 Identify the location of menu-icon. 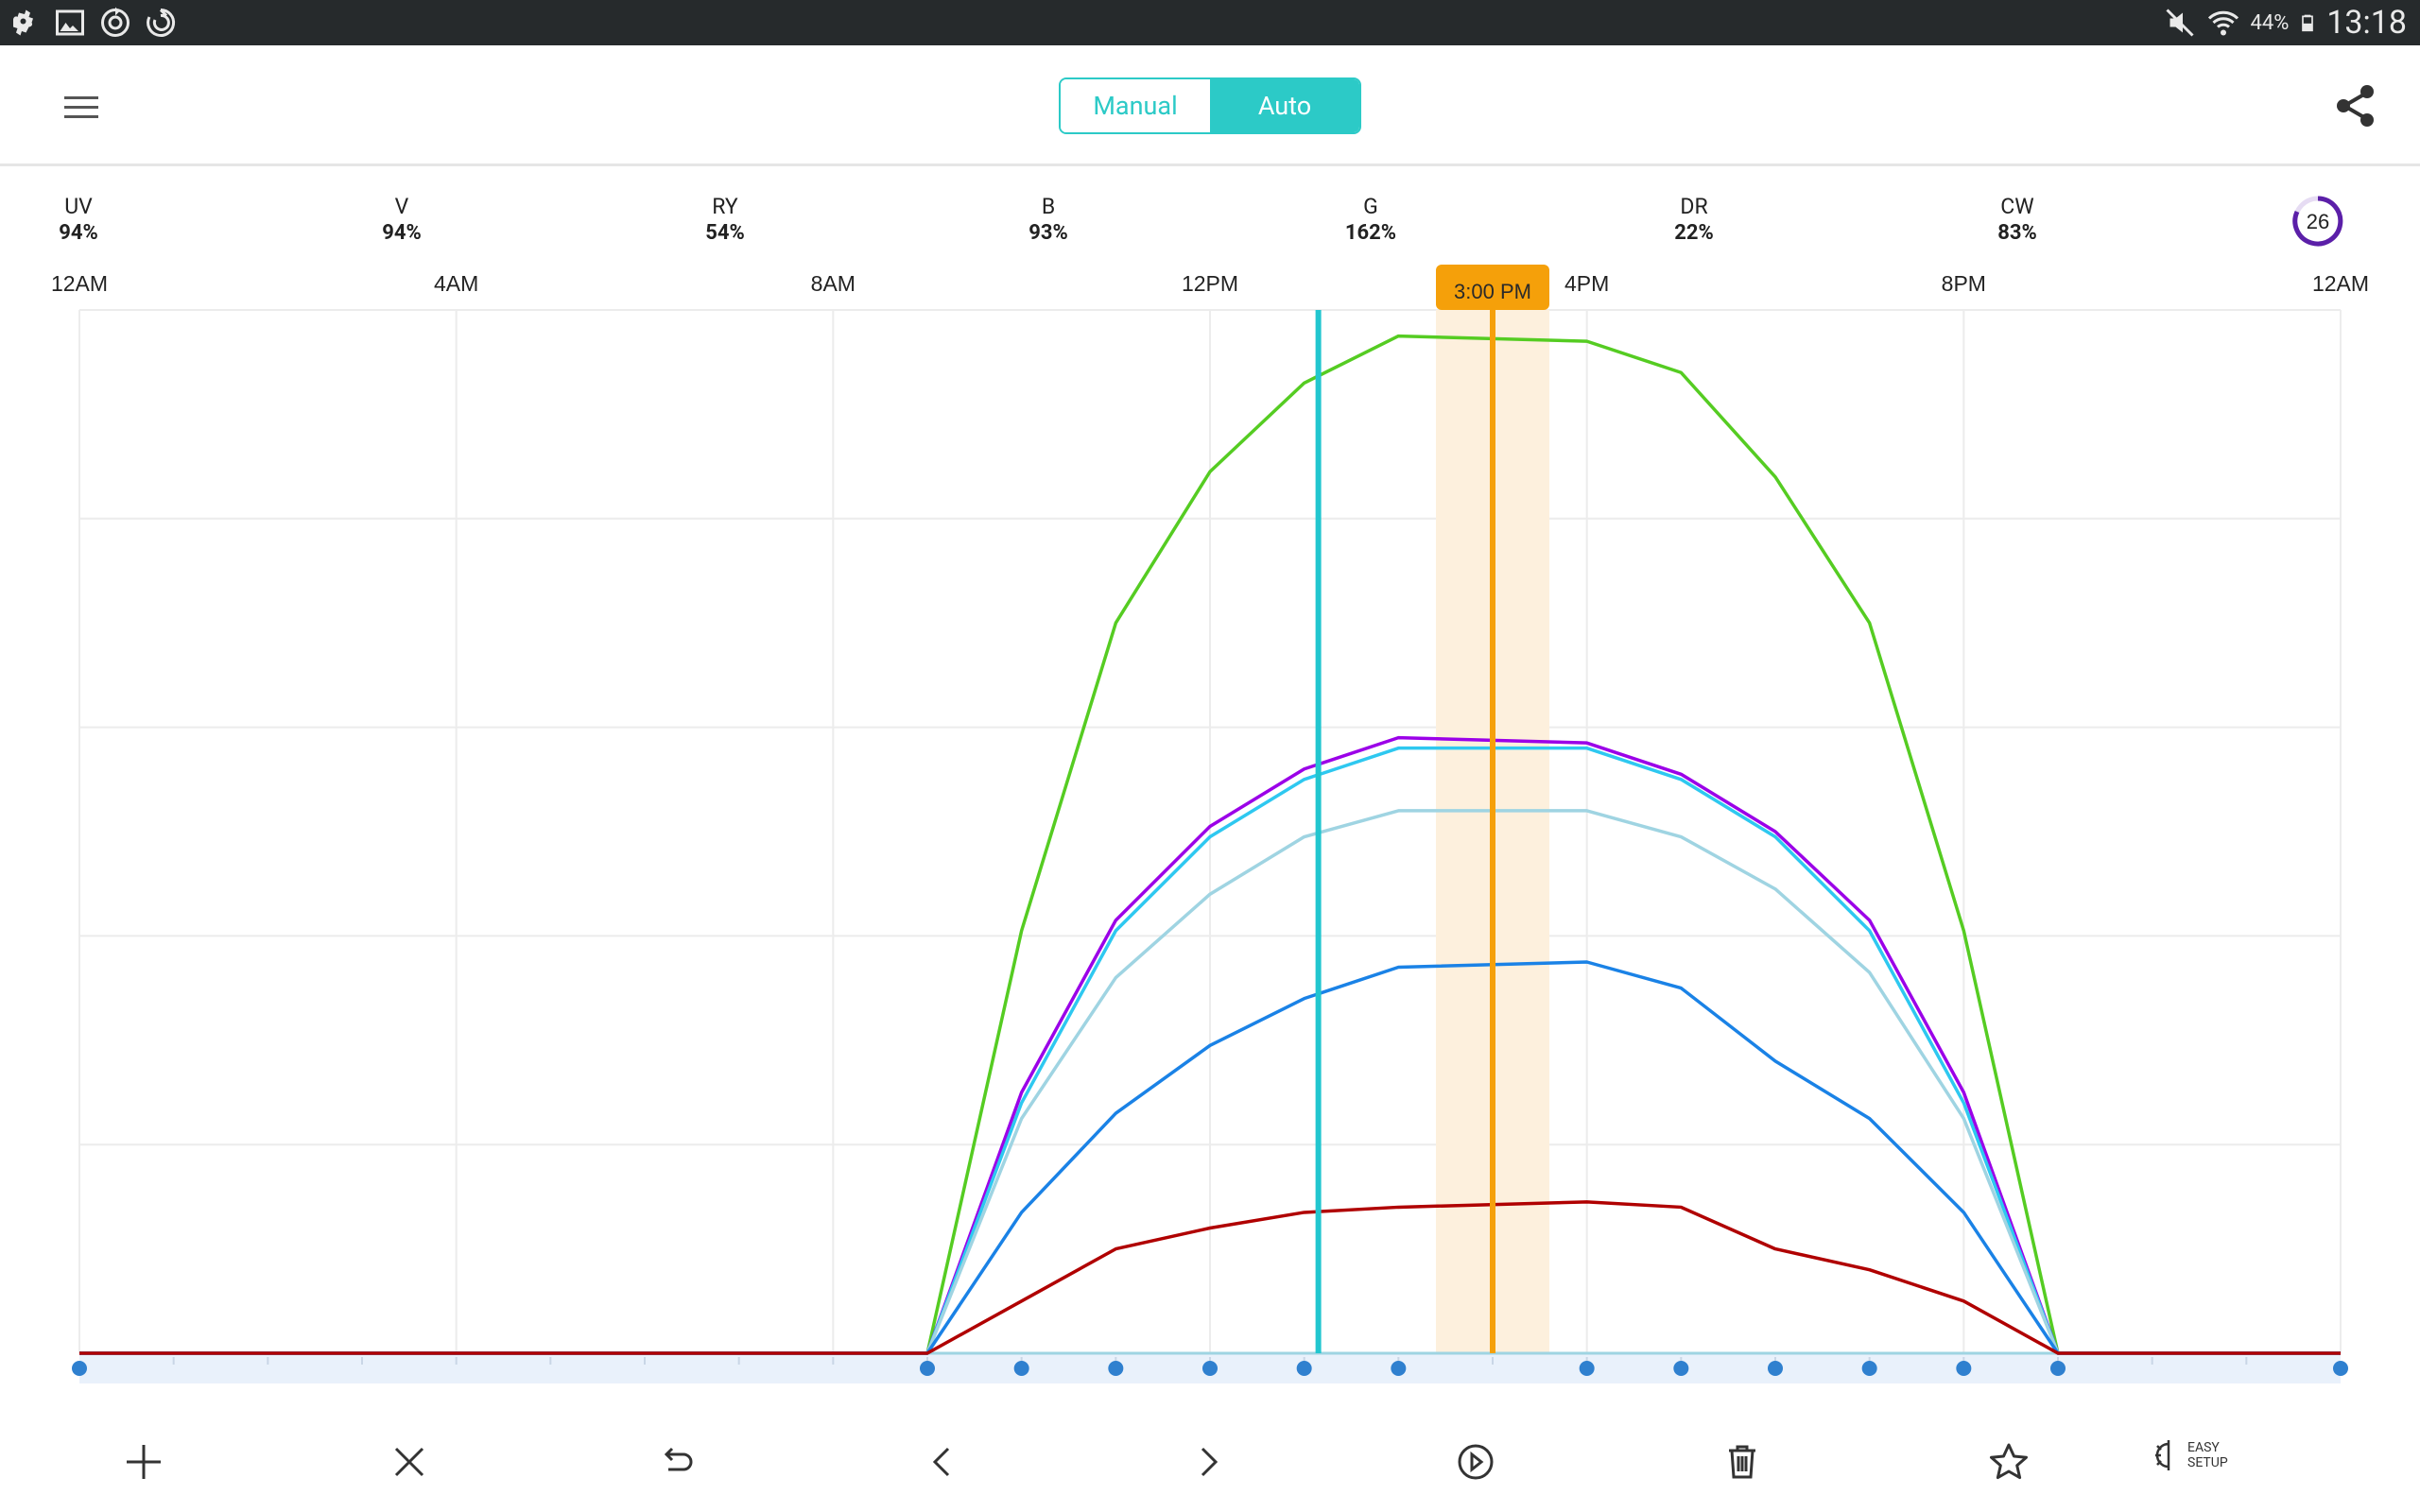
(81, 107).